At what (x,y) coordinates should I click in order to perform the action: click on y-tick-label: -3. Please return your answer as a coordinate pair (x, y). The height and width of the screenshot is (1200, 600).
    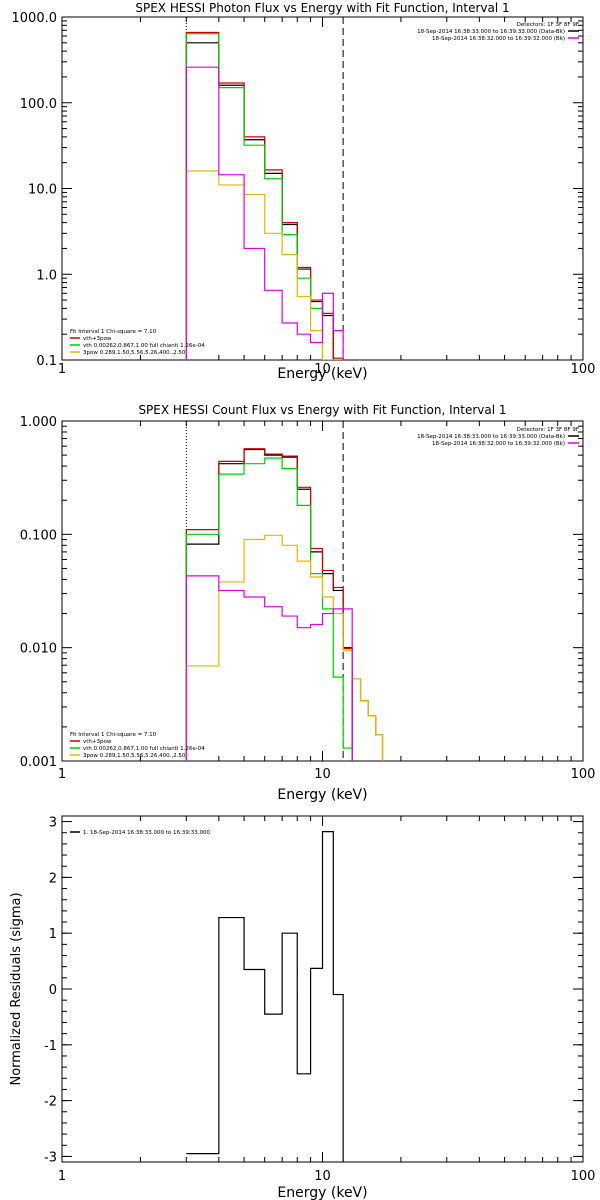
    Looking at the image, I should click on (50, 1157).